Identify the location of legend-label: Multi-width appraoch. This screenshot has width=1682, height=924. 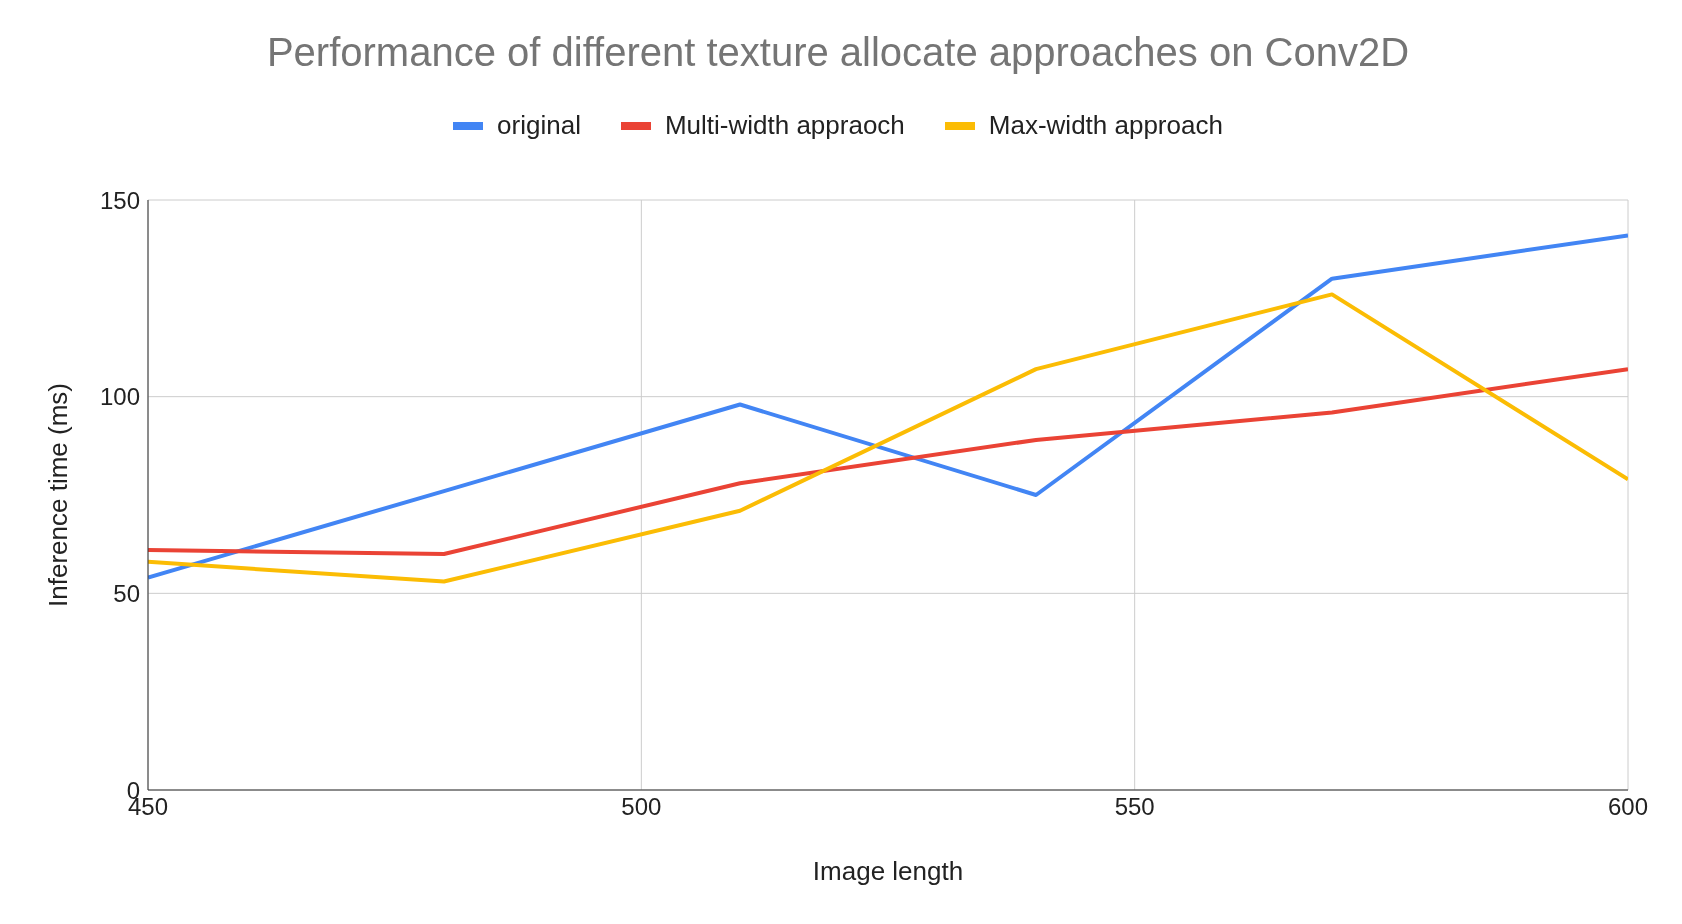
(784, 125).